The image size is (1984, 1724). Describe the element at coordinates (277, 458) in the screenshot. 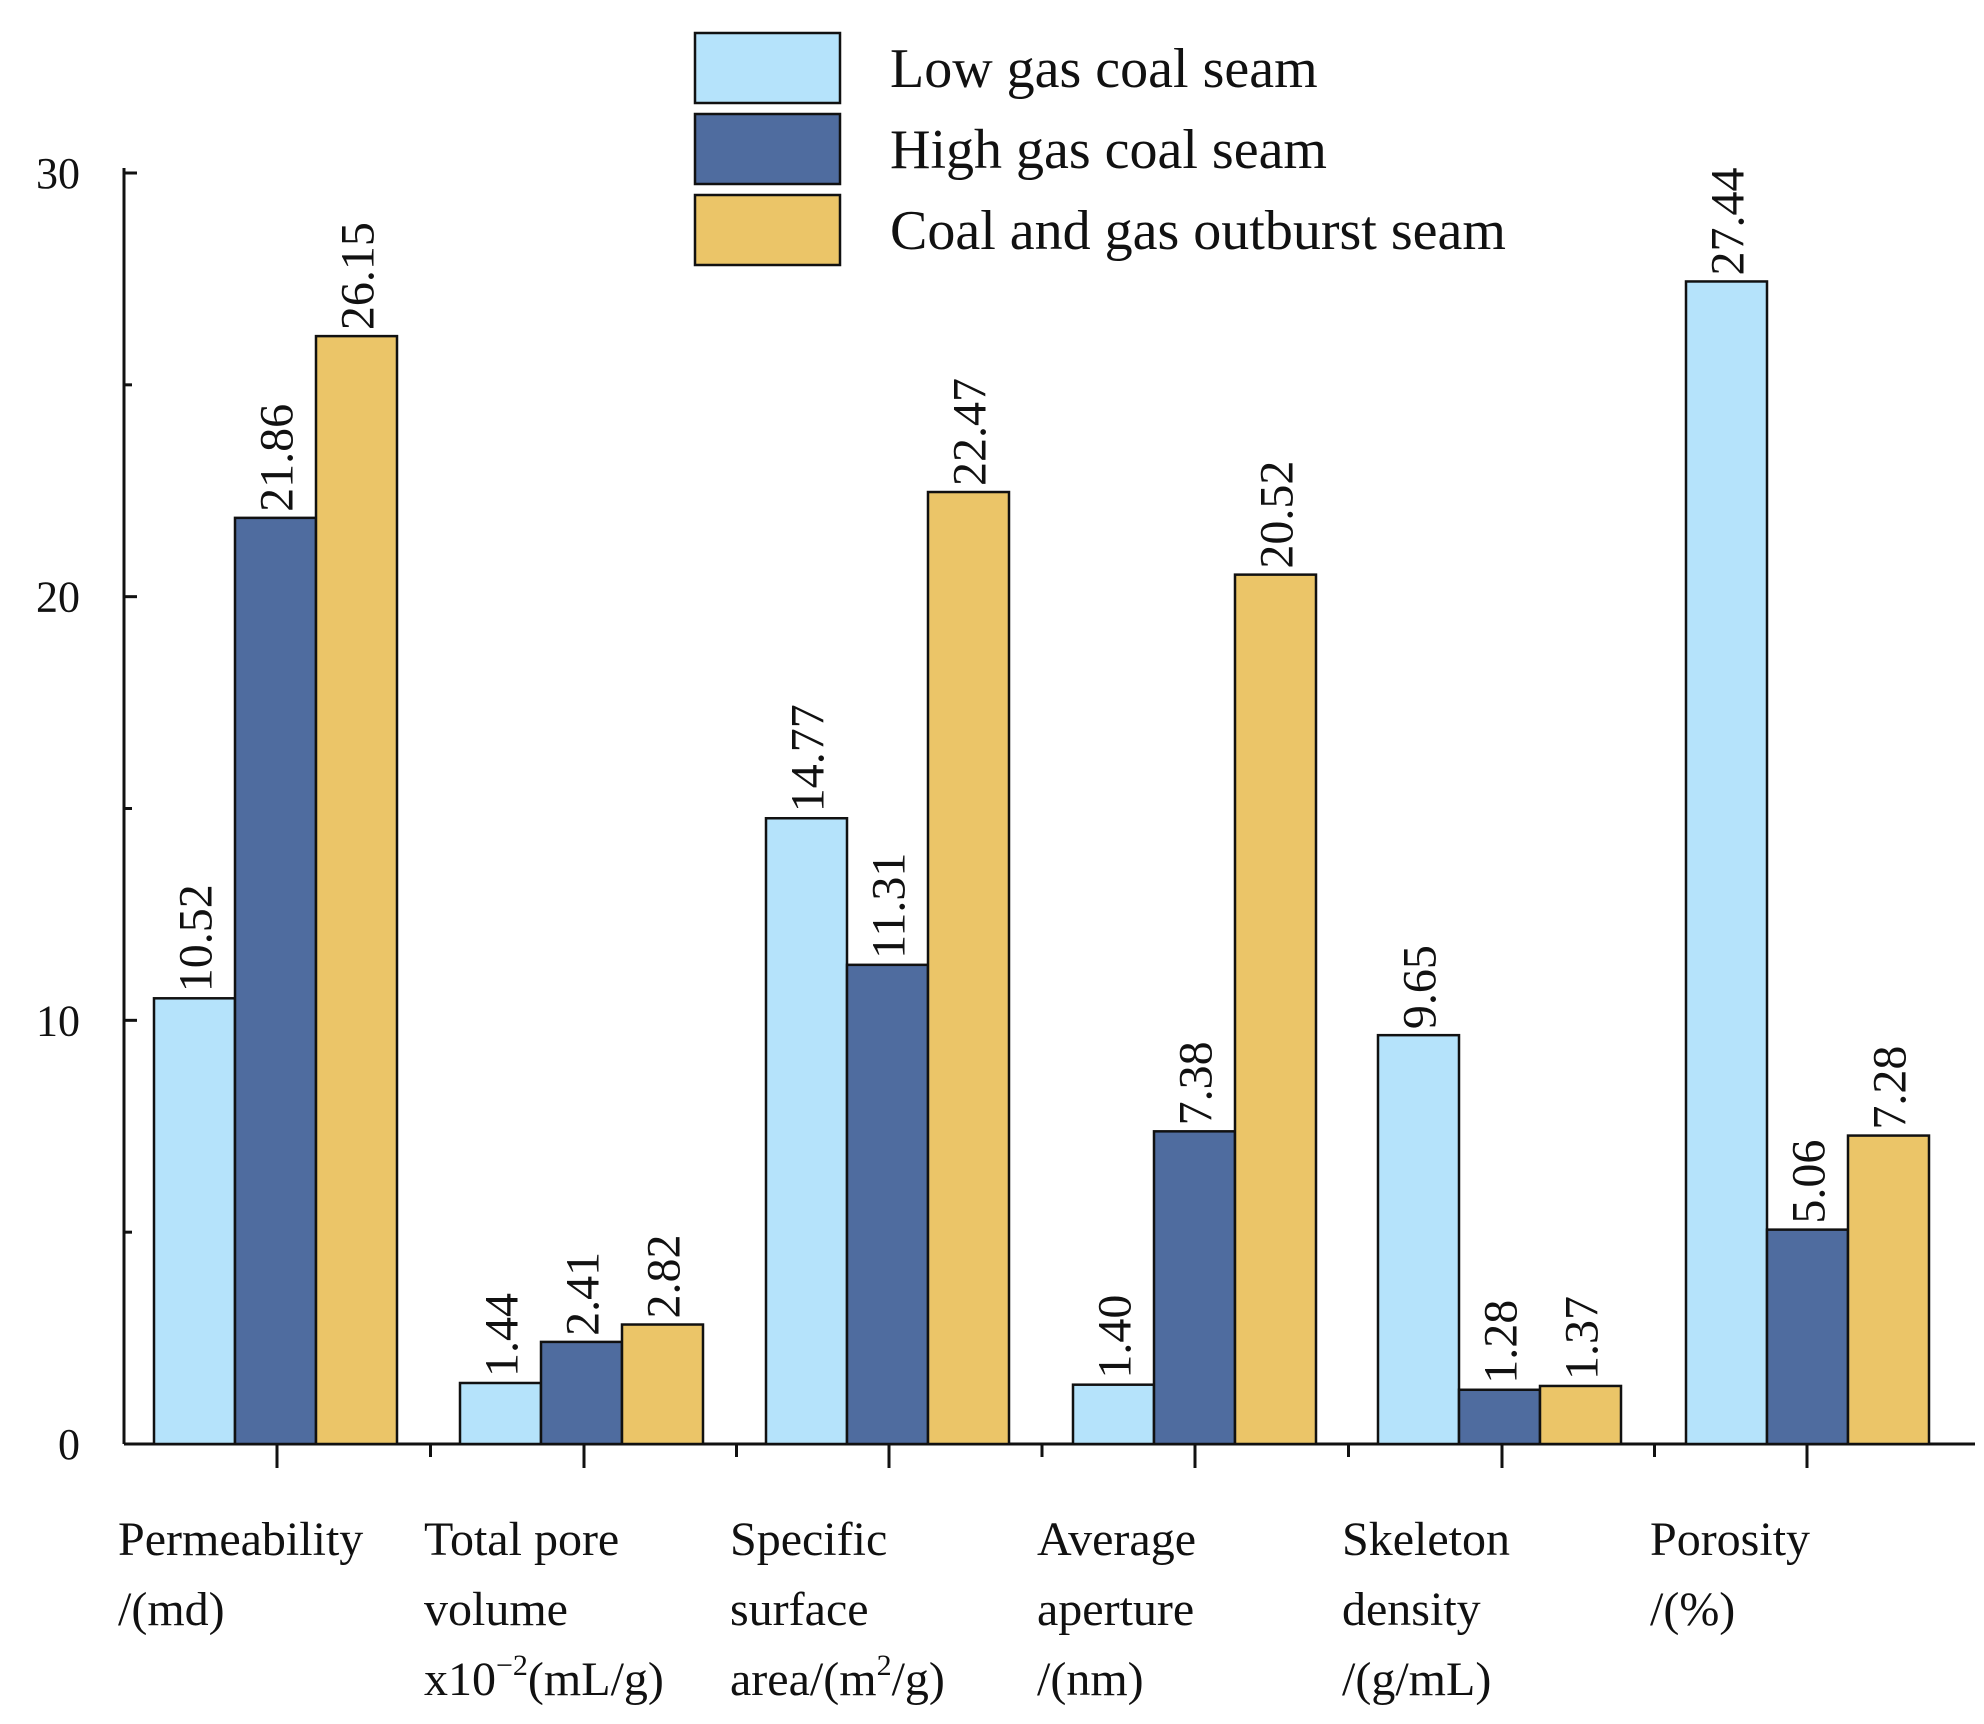

I see `bar-value-label: 21.86` at that location.